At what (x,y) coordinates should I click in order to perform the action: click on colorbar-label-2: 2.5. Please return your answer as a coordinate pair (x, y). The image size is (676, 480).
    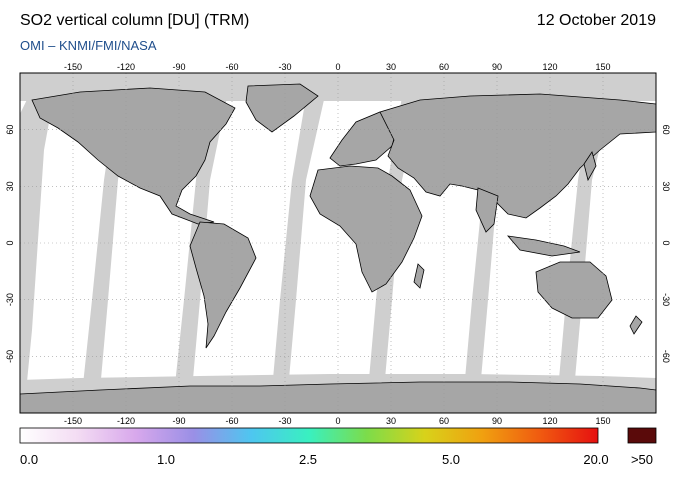
    Looking at the image, I should click on (308, 459).